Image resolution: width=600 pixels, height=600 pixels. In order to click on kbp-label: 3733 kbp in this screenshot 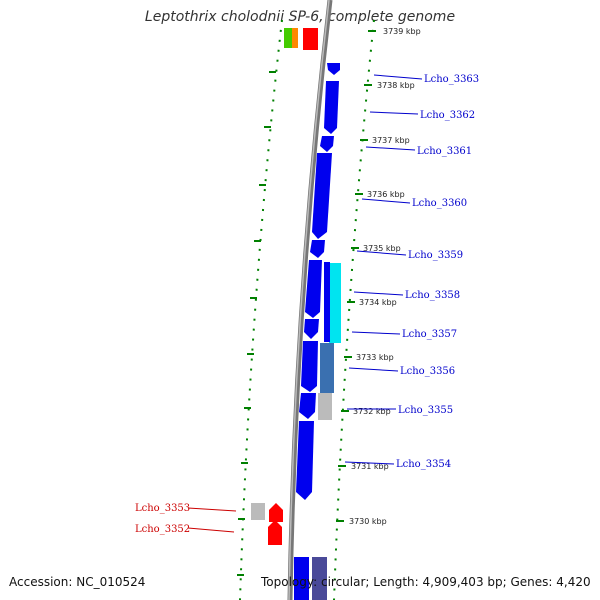, I will do `click(375, 357)`.